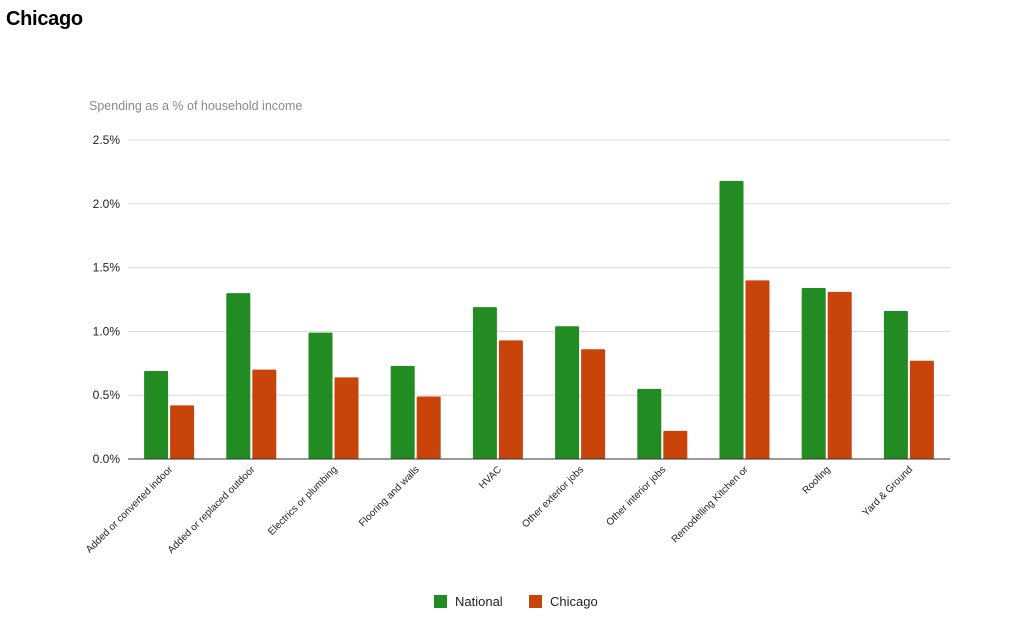 This screenshot has height=641, width=1024. I want to click on x-tick-label: HVAC, so click(490, 477).